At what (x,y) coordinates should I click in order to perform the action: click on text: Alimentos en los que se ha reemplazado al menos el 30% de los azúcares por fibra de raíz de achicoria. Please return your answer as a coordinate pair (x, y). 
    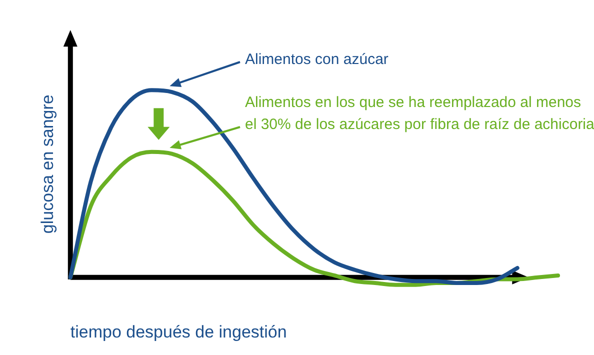
    Looking at the image, I should click on (419, 114).